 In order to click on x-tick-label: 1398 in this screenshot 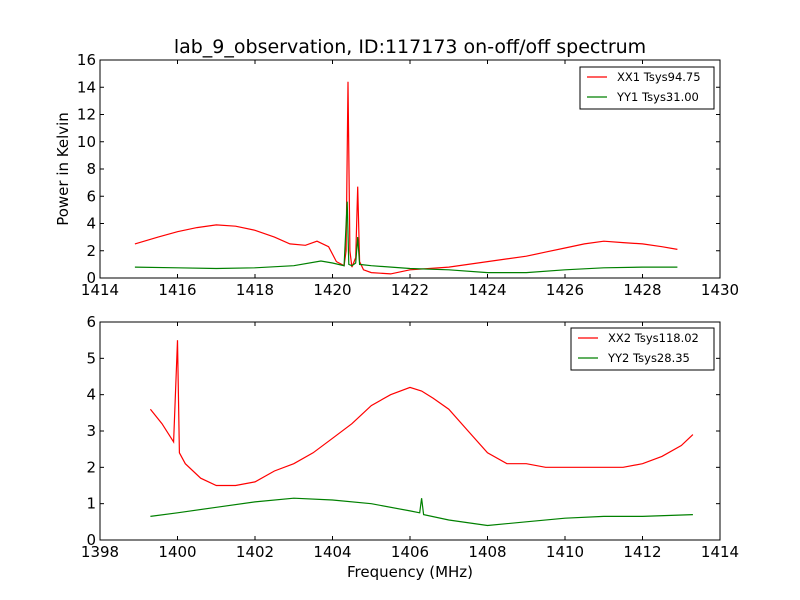, I will do `click(100, 552)`.